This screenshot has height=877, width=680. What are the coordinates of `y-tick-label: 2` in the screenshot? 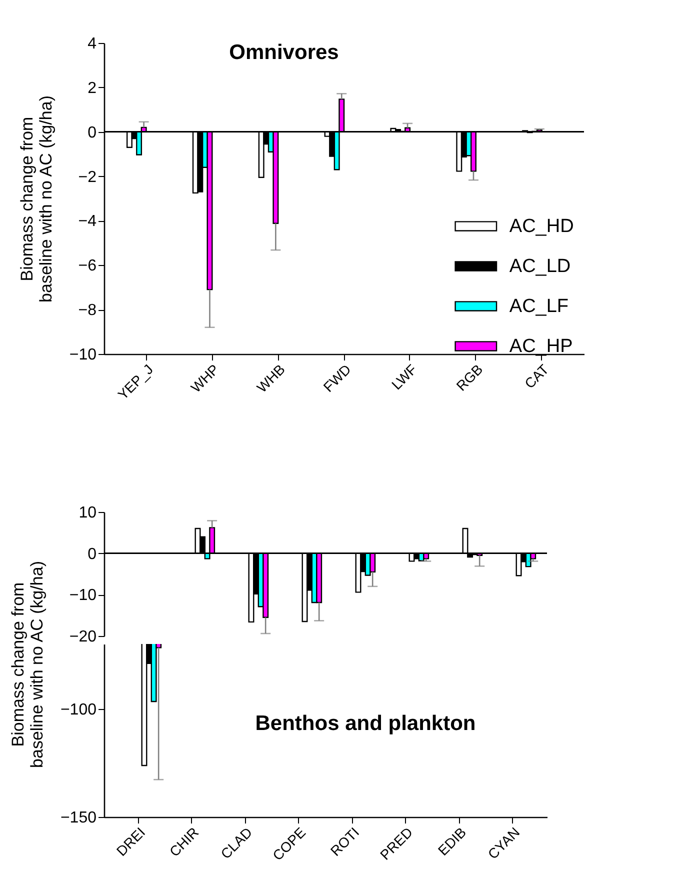 It's located at (92, 88).